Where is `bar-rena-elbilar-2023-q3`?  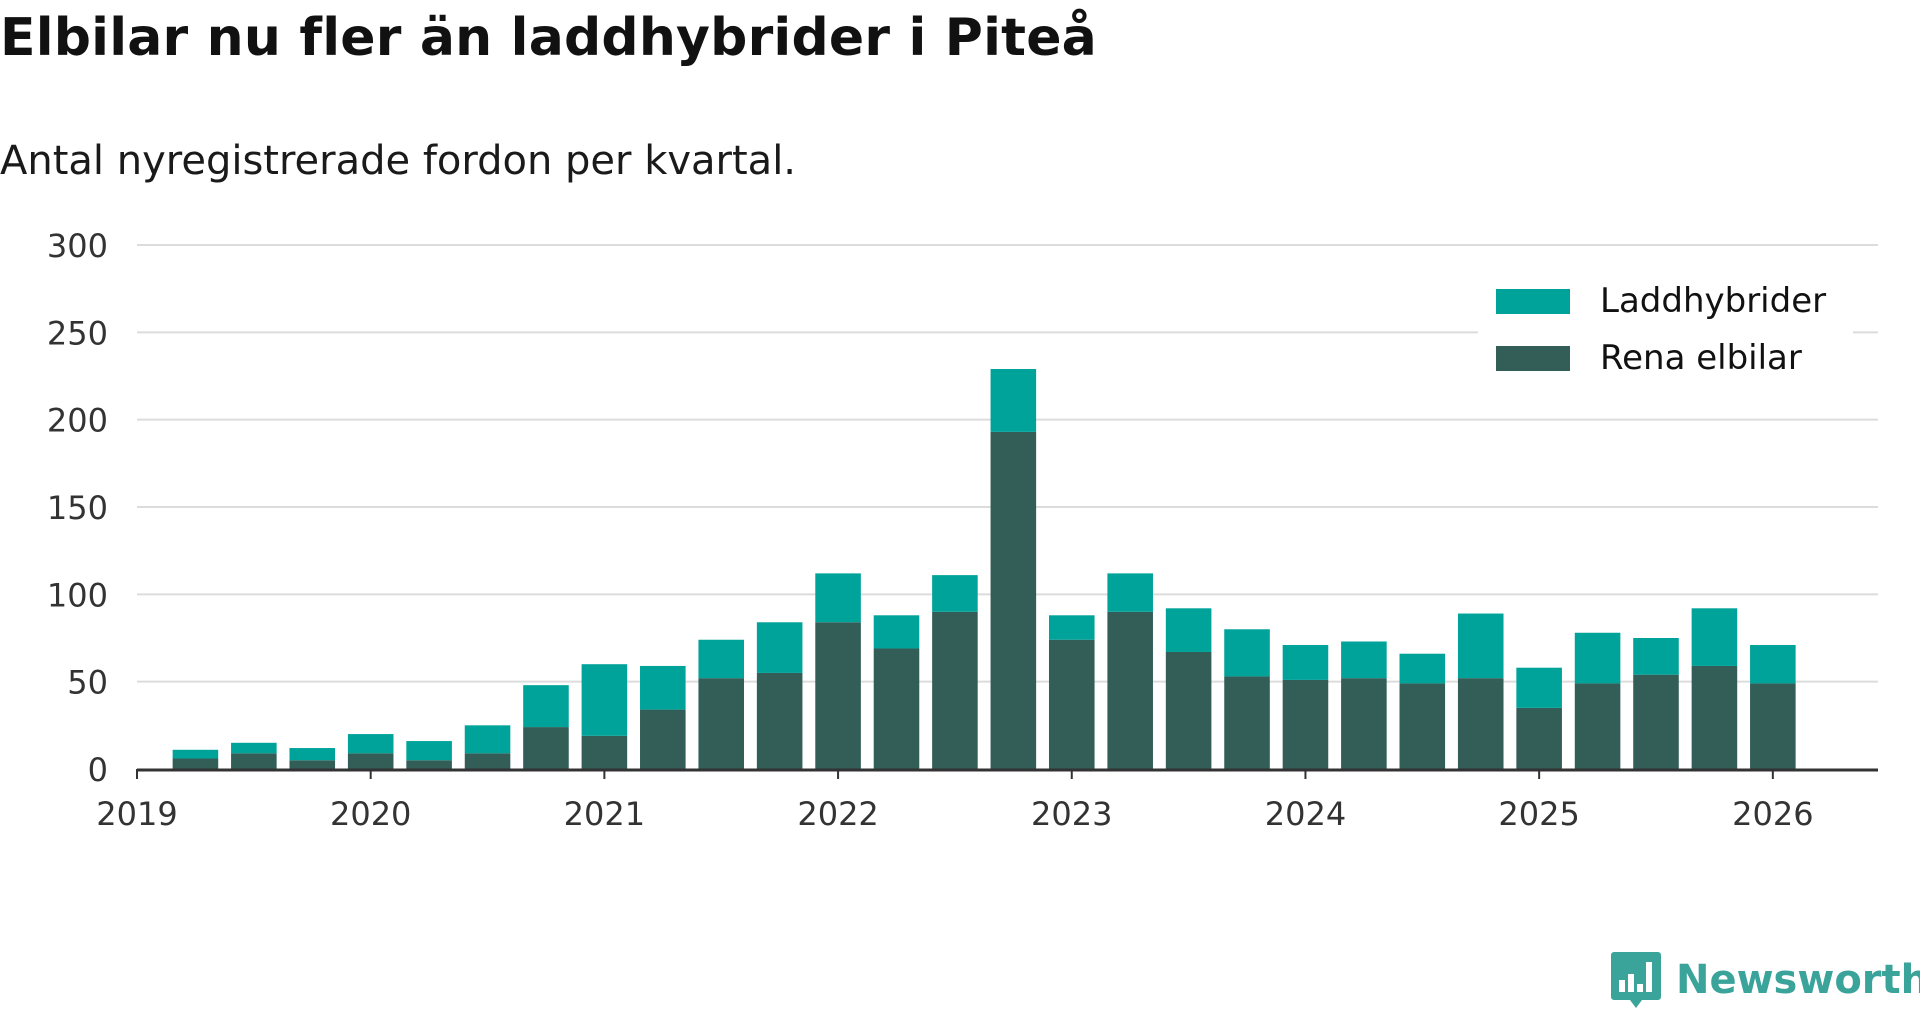 bar-rena-elbilar-2023-q3 is located at coordinates (1188, 710).